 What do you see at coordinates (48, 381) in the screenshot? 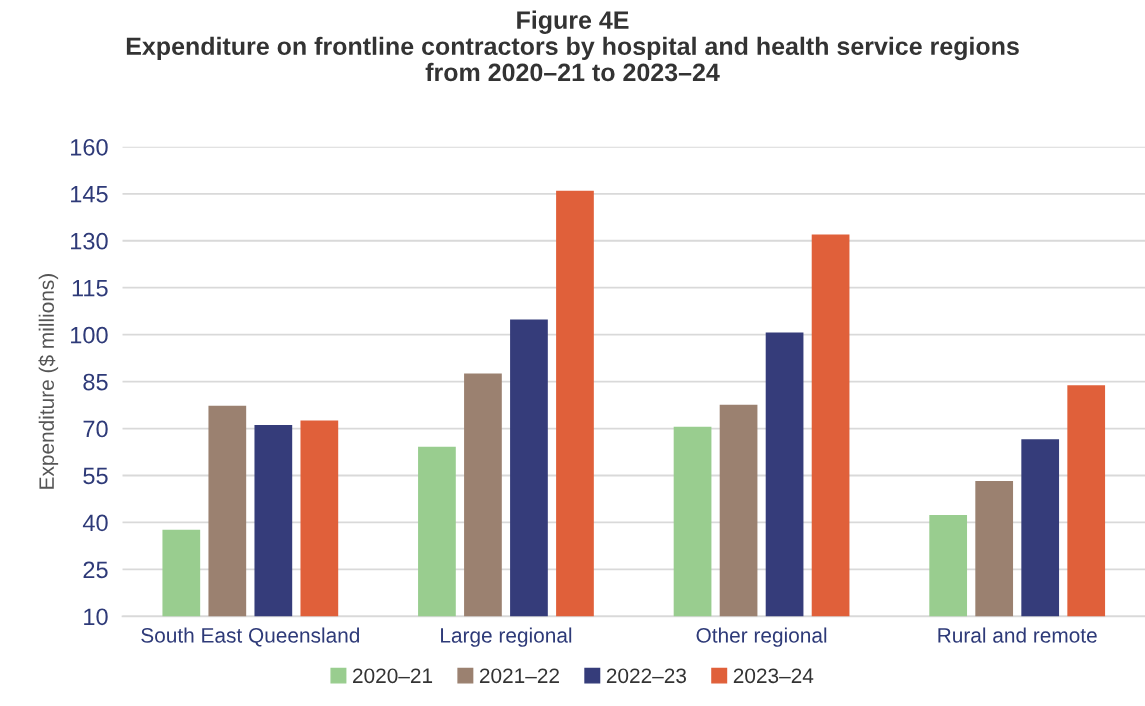
I see `y-axis-title: Expenditure ($ millions)` at bounding box center [48, 381].